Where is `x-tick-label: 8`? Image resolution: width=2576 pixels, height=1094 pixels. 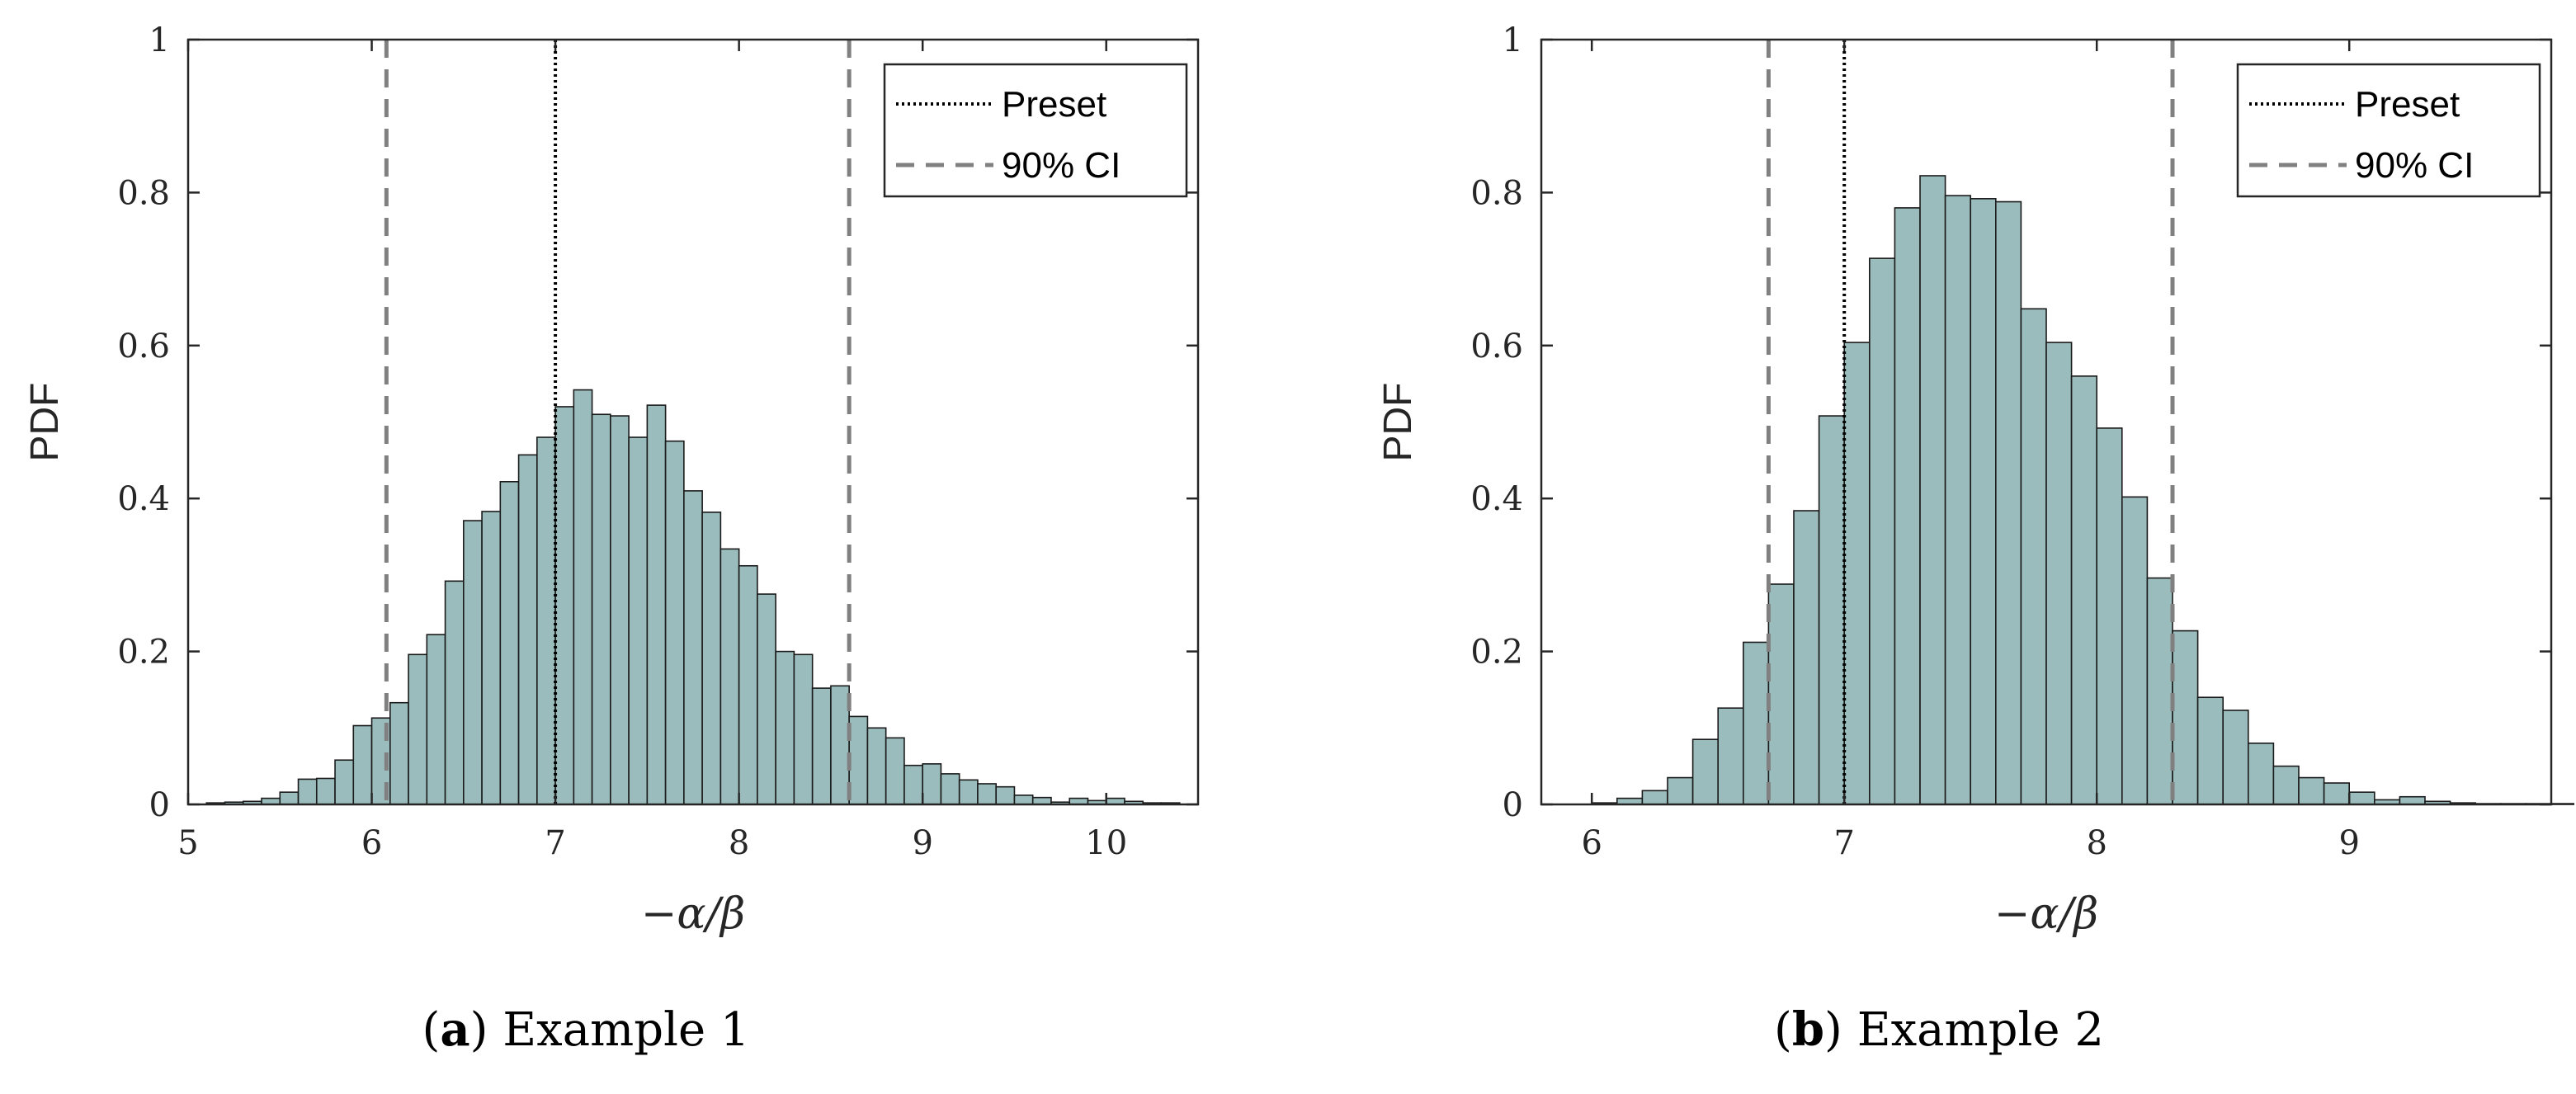 x-tick-label: 8 is located at coordinates (2096, 843).